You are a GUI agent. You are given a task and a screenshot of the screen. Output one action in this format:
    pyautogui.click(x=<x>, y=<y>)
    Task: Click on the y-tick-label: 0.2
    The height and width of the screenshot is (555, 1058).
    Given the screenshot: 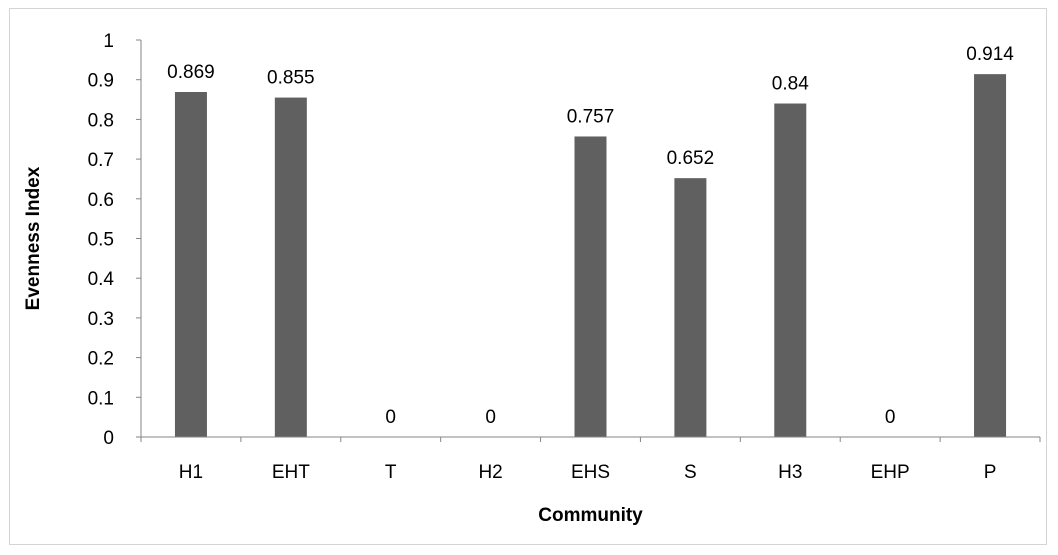 What is the action you would take?
    pyautogui.click(x=101, y=359)
    